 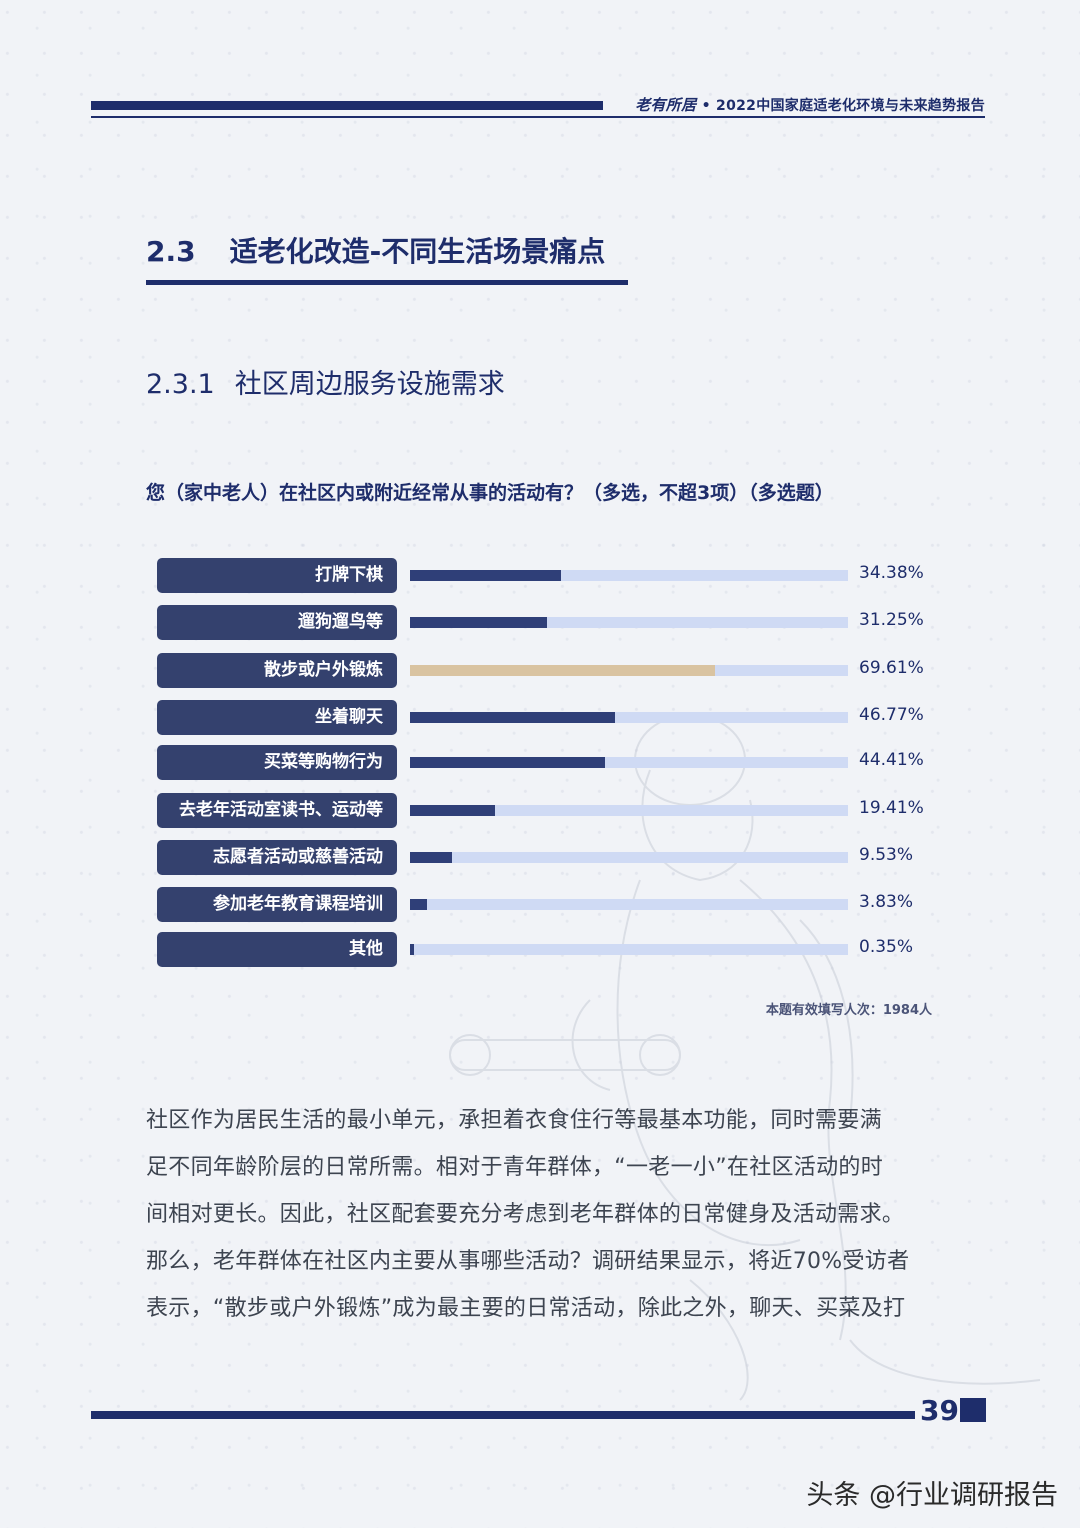 What do you see at coordinates (514, 1120) in the screenshot?
I see `paragraph-line: 社区作为居民生活的最小单元，承担着衣食住行等最基本功能，同时需要满` at bounding box center [514, 1120].